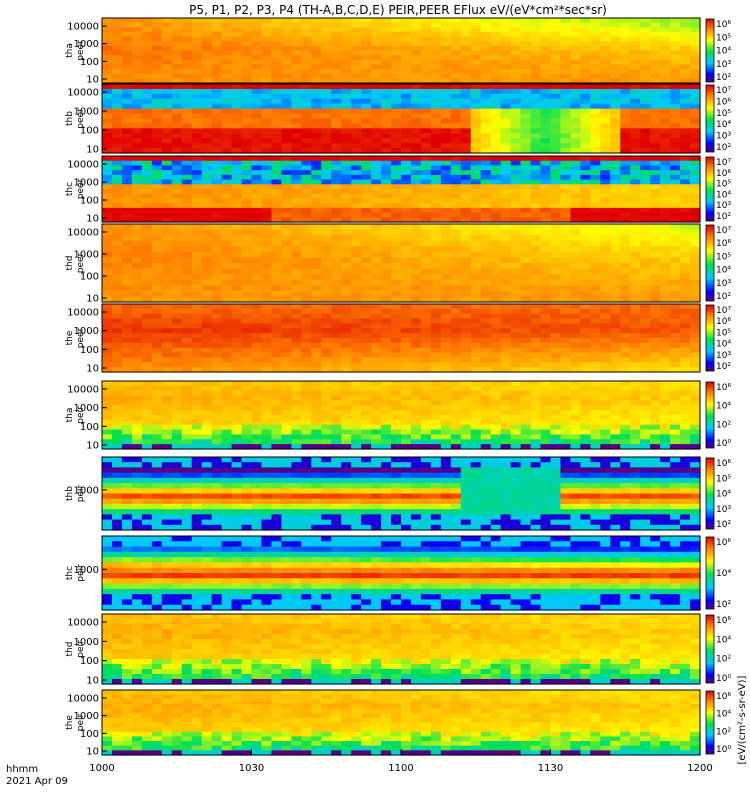 Image resolution: width=750 pixels, height=800 pixels. Describe the element at coordinates (70, 118) in the screenshot. I see `panel-probe-label: thb` at that location.